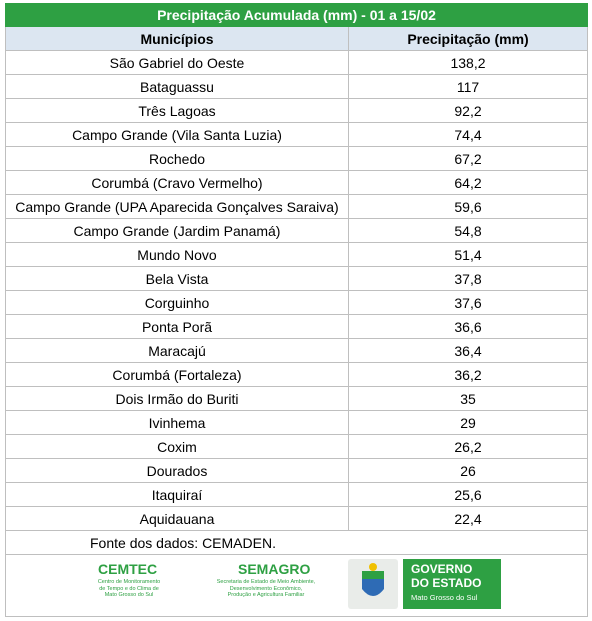 The width and height of the screenshot is (592, 621). I want to click on table-row: Bela Vista 37,8, so click(296, 279).